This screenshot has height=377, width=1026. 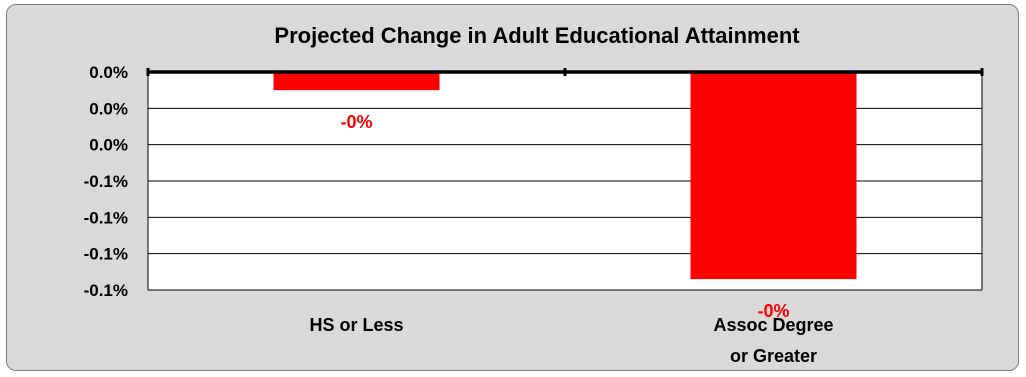 What do you see at coordinates (773, 340) in the screenshot?
I see `x-category-label: Assoc Degree or Greater` at bounding box center [773, 340].